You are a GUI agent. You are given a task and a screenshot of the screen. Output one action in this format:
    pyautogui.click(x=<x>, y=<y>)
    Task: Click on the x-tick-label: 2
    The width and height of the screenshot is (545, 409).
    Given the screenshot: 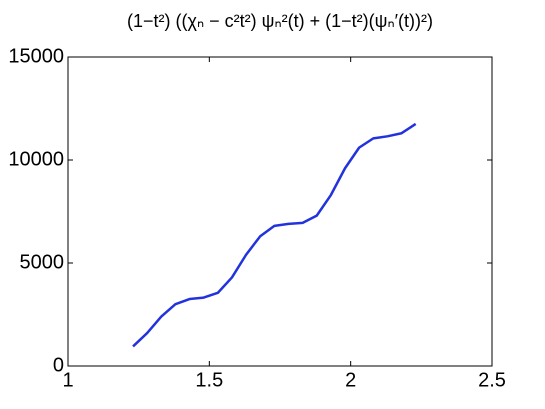 What is the action you would take?
    pyautogui.click(x=350, y=380)
    